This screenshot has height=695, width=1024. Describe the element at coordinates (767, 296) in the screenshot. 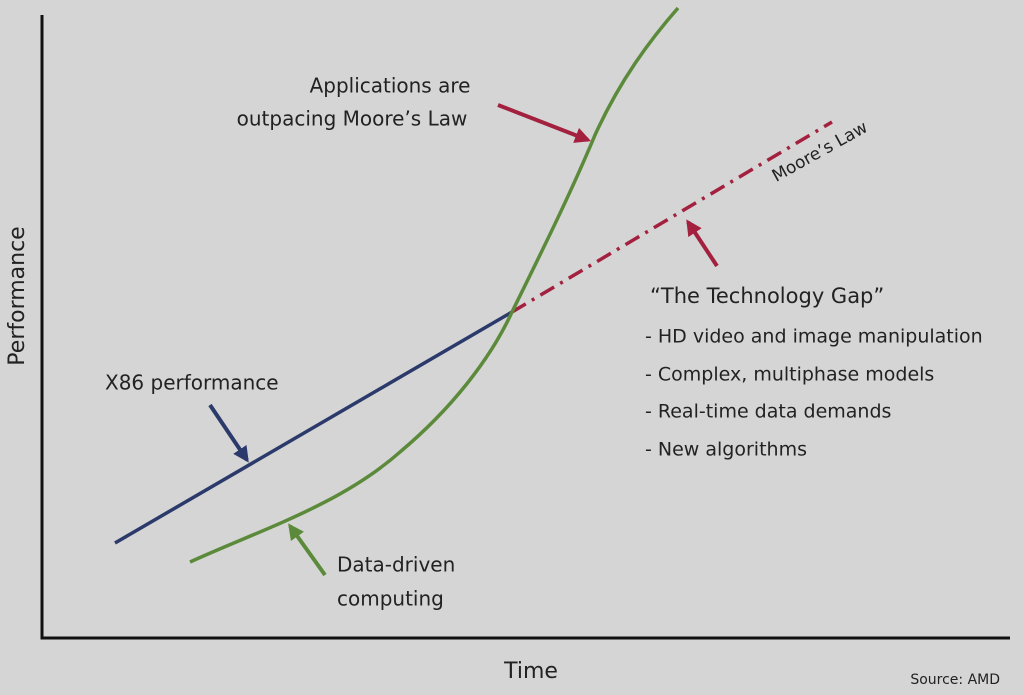

I see `annotation-title: “The Technology Gap”` at that location.